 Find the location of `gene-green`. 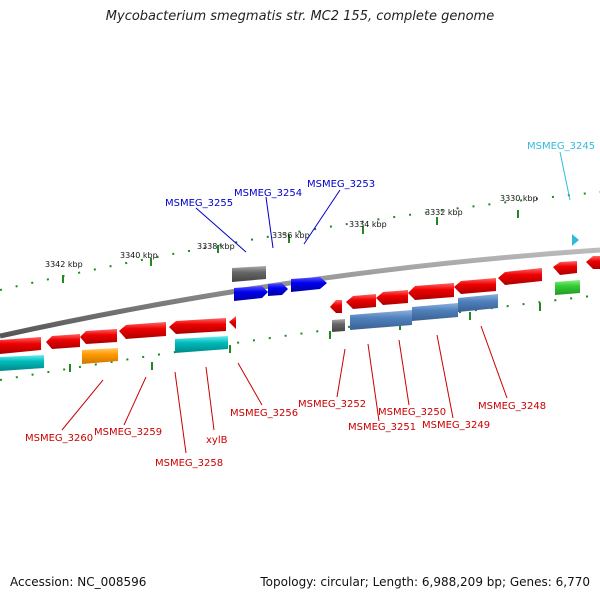

gene-green is located at coordinates (567, 287).